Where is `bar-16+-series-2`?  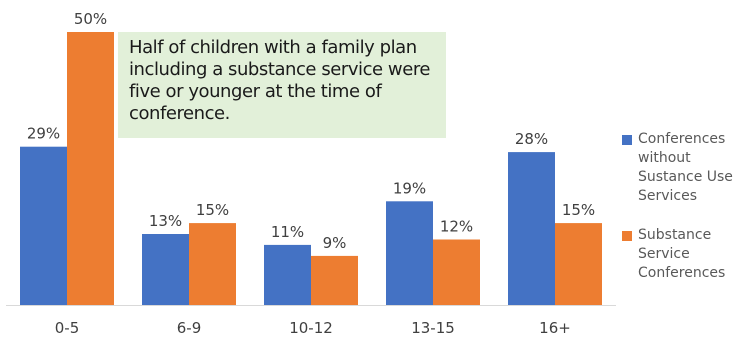 bar-16+-series-2 is located at coordinates (578, 264).